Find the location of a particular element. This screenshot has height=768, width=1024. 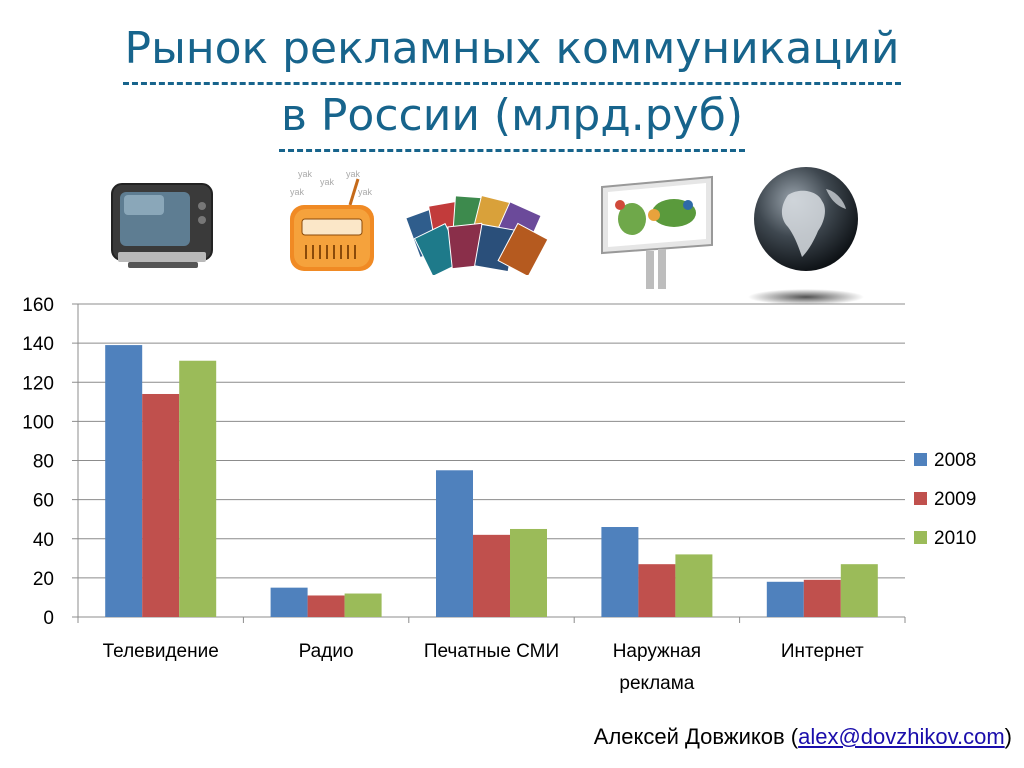

y-tick-label: 160 is located at coordinates (38, 305).